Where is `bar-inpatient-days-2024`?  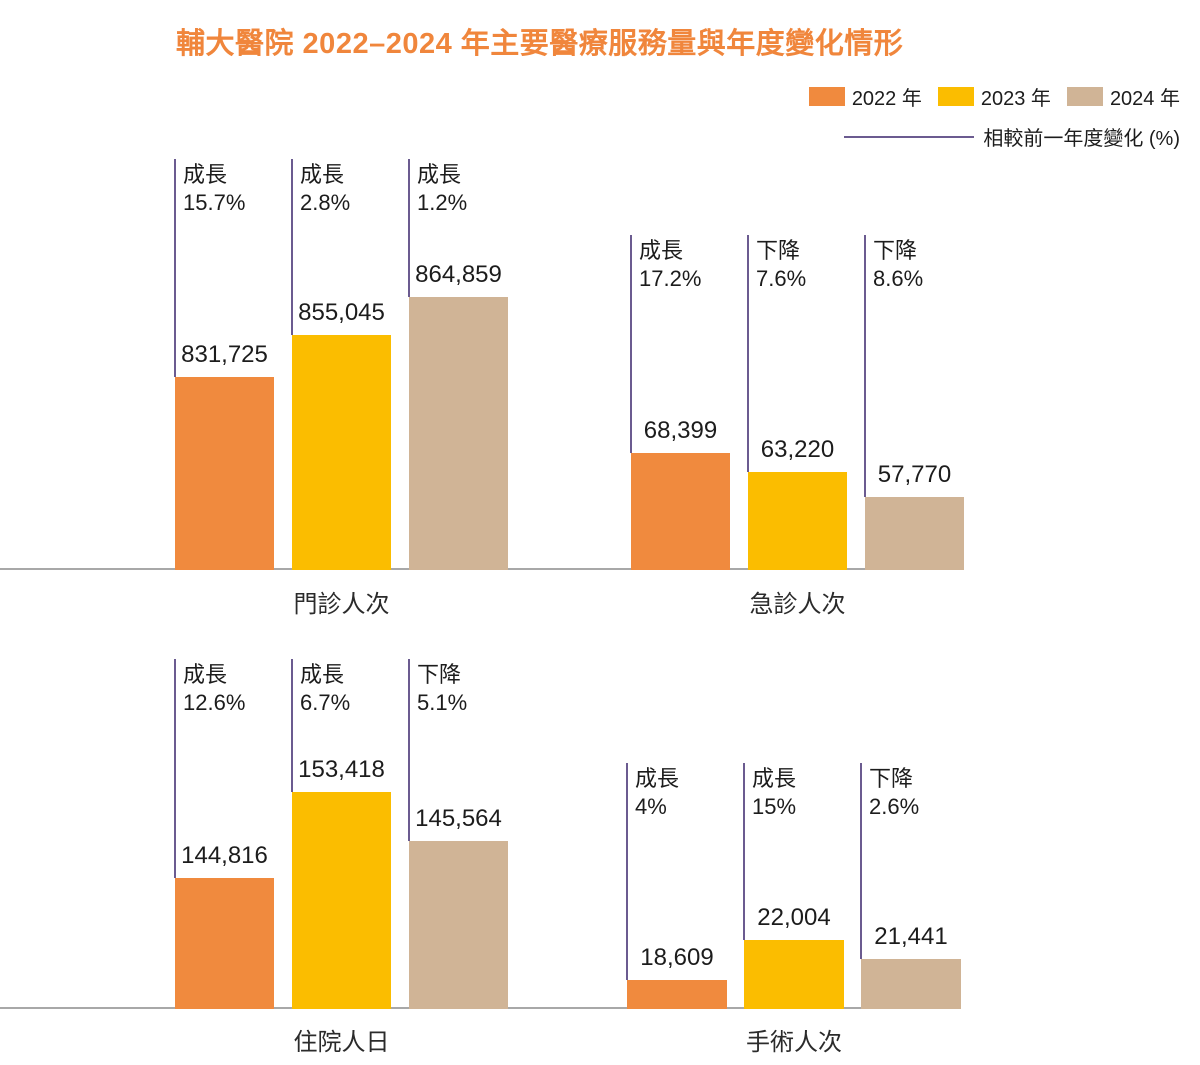
bar-inpatient-days-2024 is located at coordinates (458, 925).